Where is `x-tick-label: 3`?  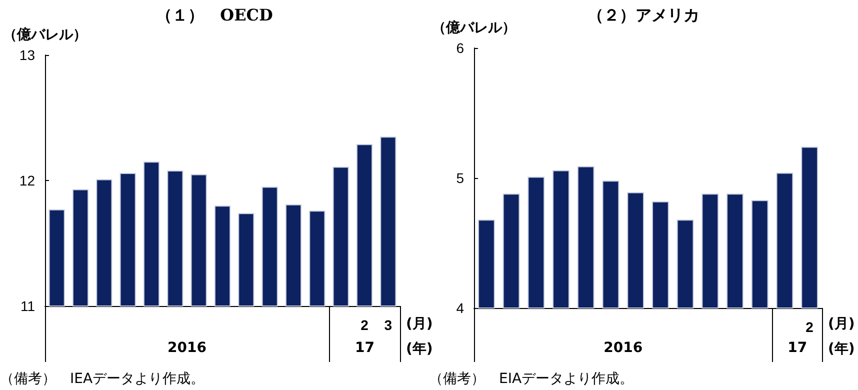 x-tick-label: 3 is located at coordinates (388, 325).